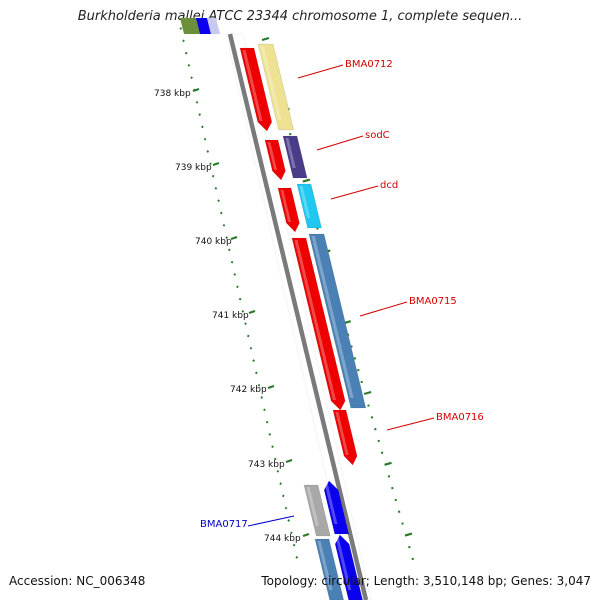 This screenshot has height=600, width=600. Describe the element at coordinates (172, 94) in the screenshot. I see `kbp-label-738: 738 kbp` at that location.